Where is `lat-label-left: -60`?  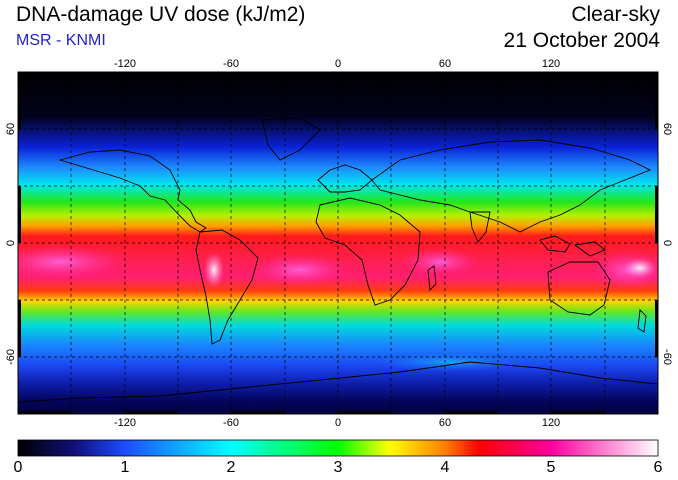
lat-label-left: -60 is located at coordinates (11, 357).